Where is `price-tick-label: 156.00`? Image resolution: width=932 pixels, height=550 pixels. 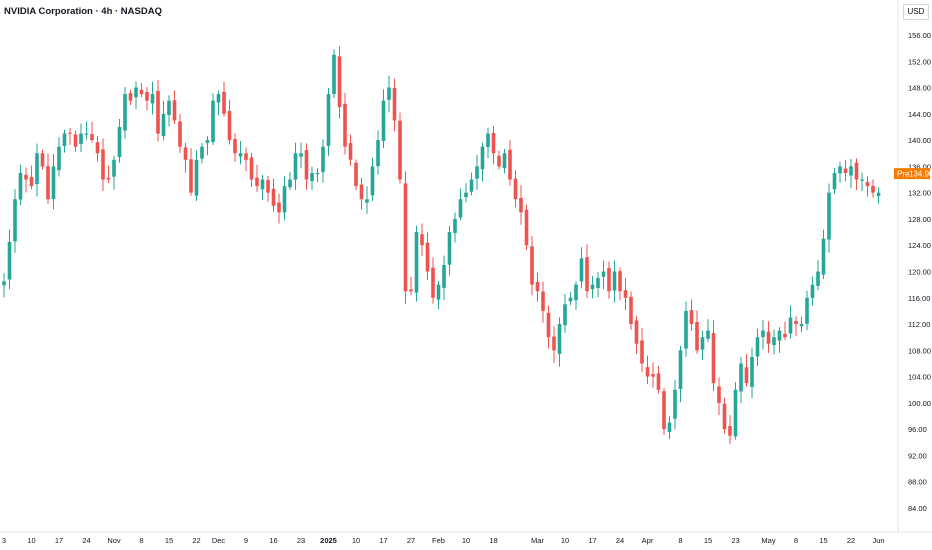
price-tick-label: 156.00 is located at coordinates (919, 35).